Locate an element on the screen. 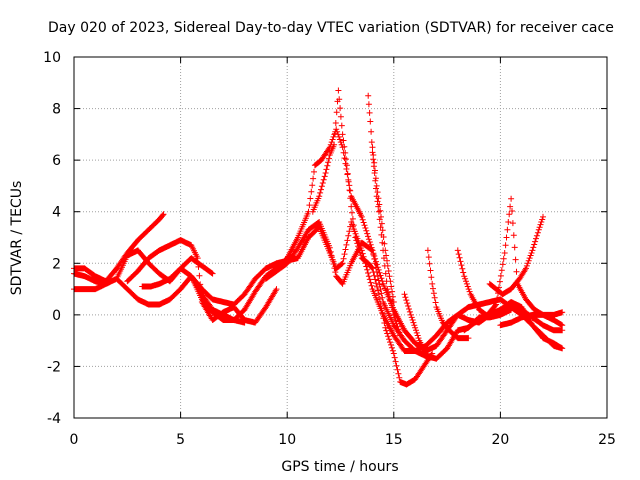 The width and height of the screenshot is (640, 480). x-tick-label: 5 is located at coordinates (180, 440).